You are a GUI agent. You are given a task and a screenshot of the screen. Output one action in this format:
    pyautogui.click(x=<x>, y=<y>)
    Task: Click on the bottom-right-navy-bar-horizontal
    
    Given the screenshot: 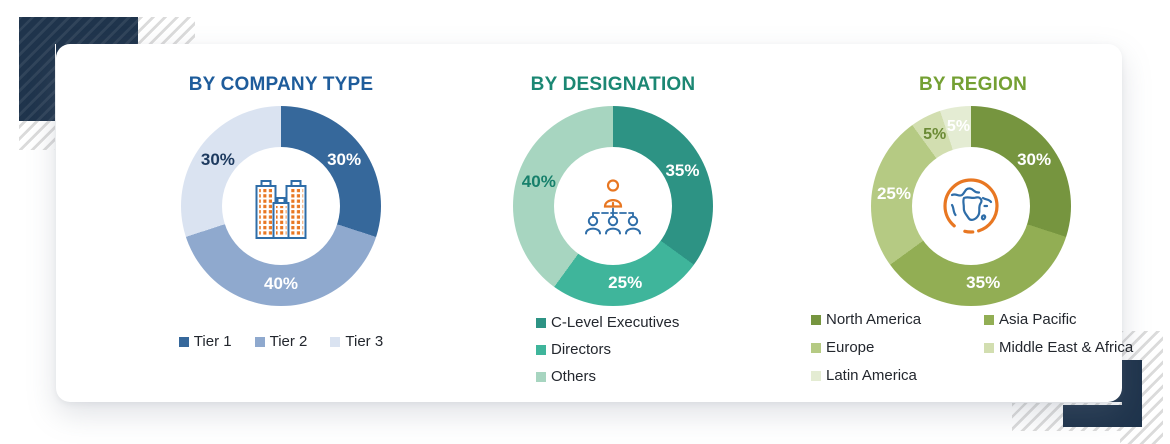 What is the action you would take?
    pyautogui.click(x=1102, y=416)
    